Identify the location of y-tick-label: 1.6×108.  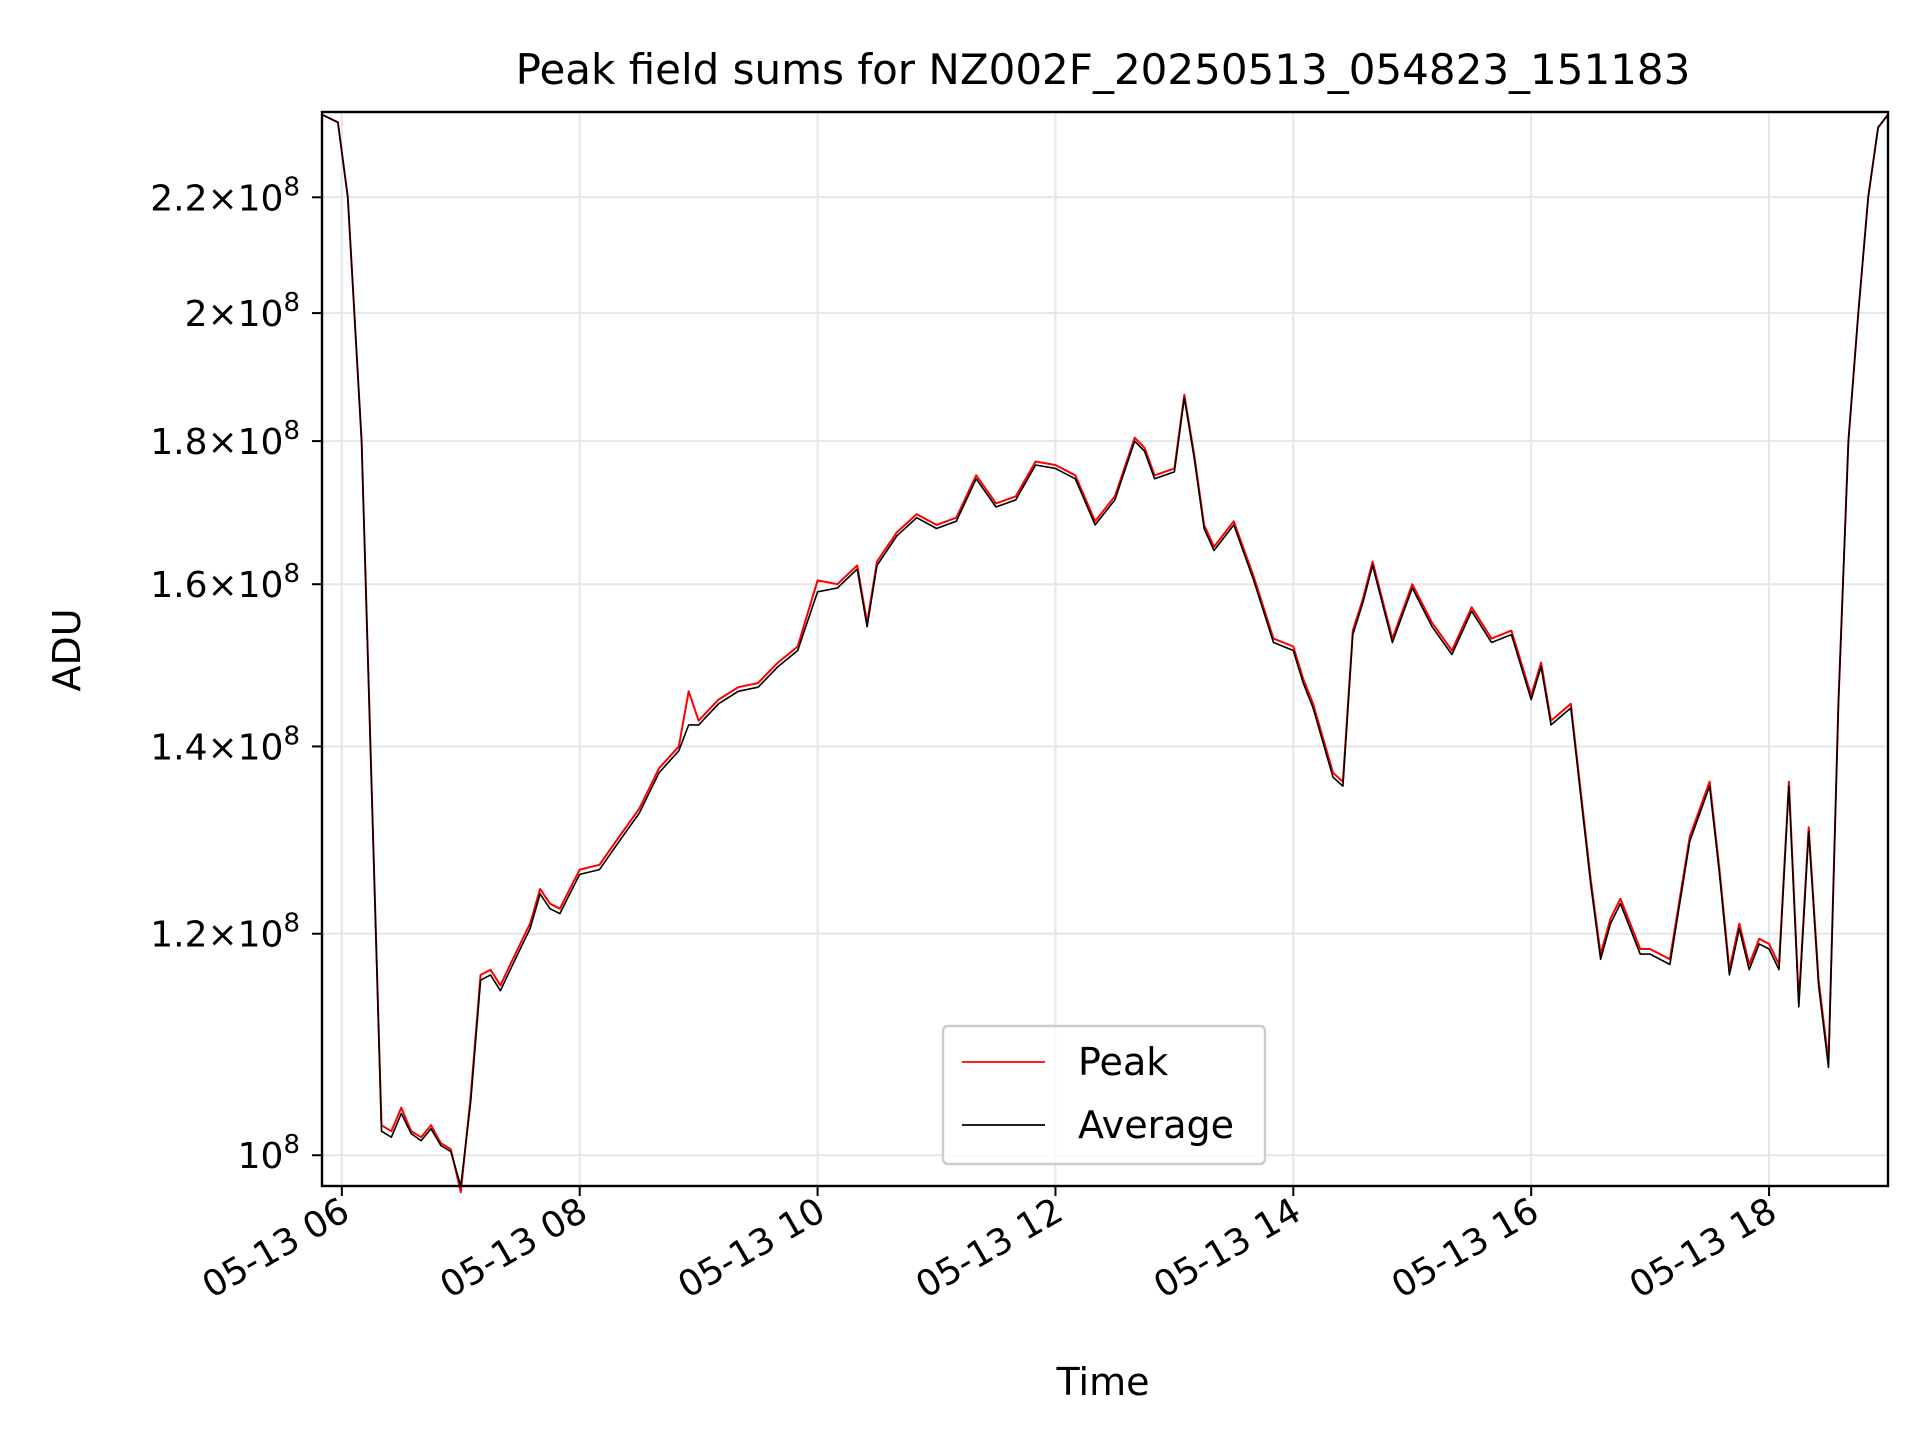
(225, 582).